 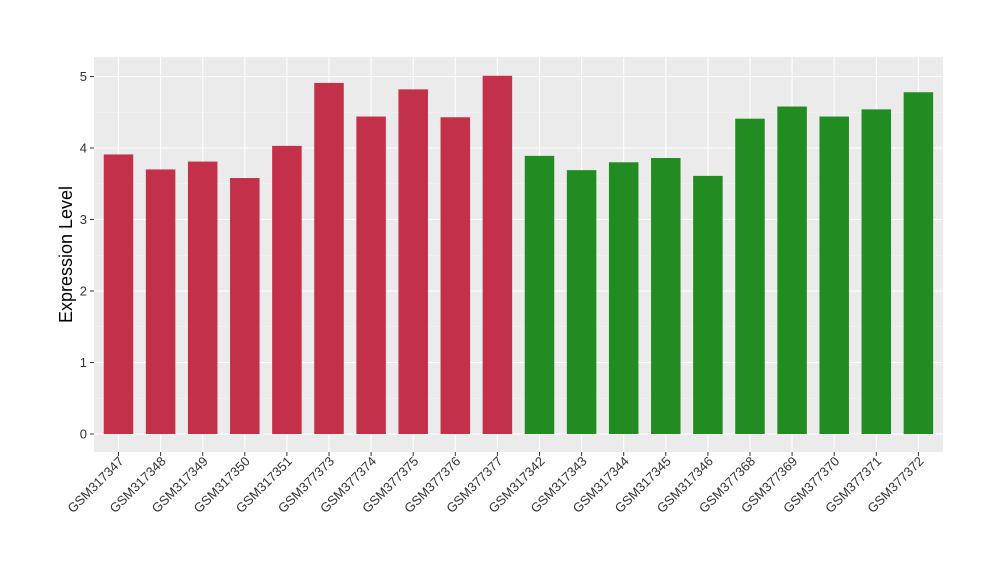 I want to click on bar-gsm317342, so click(x=539, y=295).